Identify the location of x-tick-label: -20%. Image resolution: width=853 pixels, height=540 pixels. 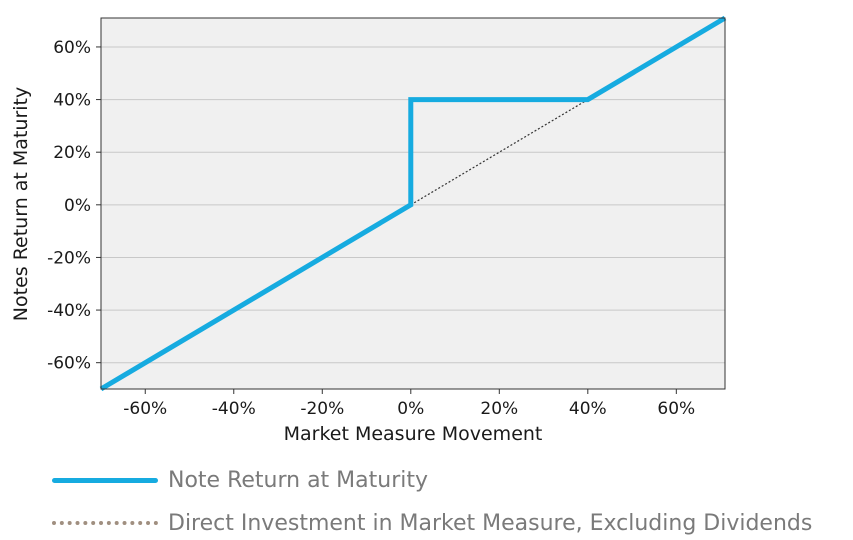
(322, 409).